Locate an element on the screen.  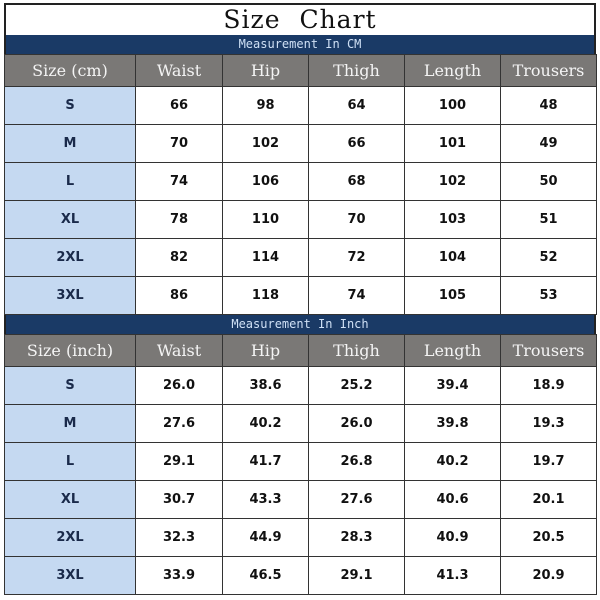
value-cell: 52 is located at coordinates (548, 257).